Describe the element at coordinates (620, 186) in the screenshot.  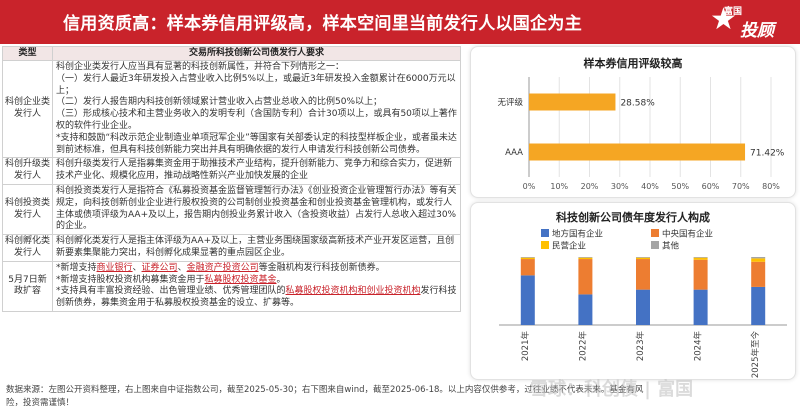
I see `x-tick-label: 30%` at that location.